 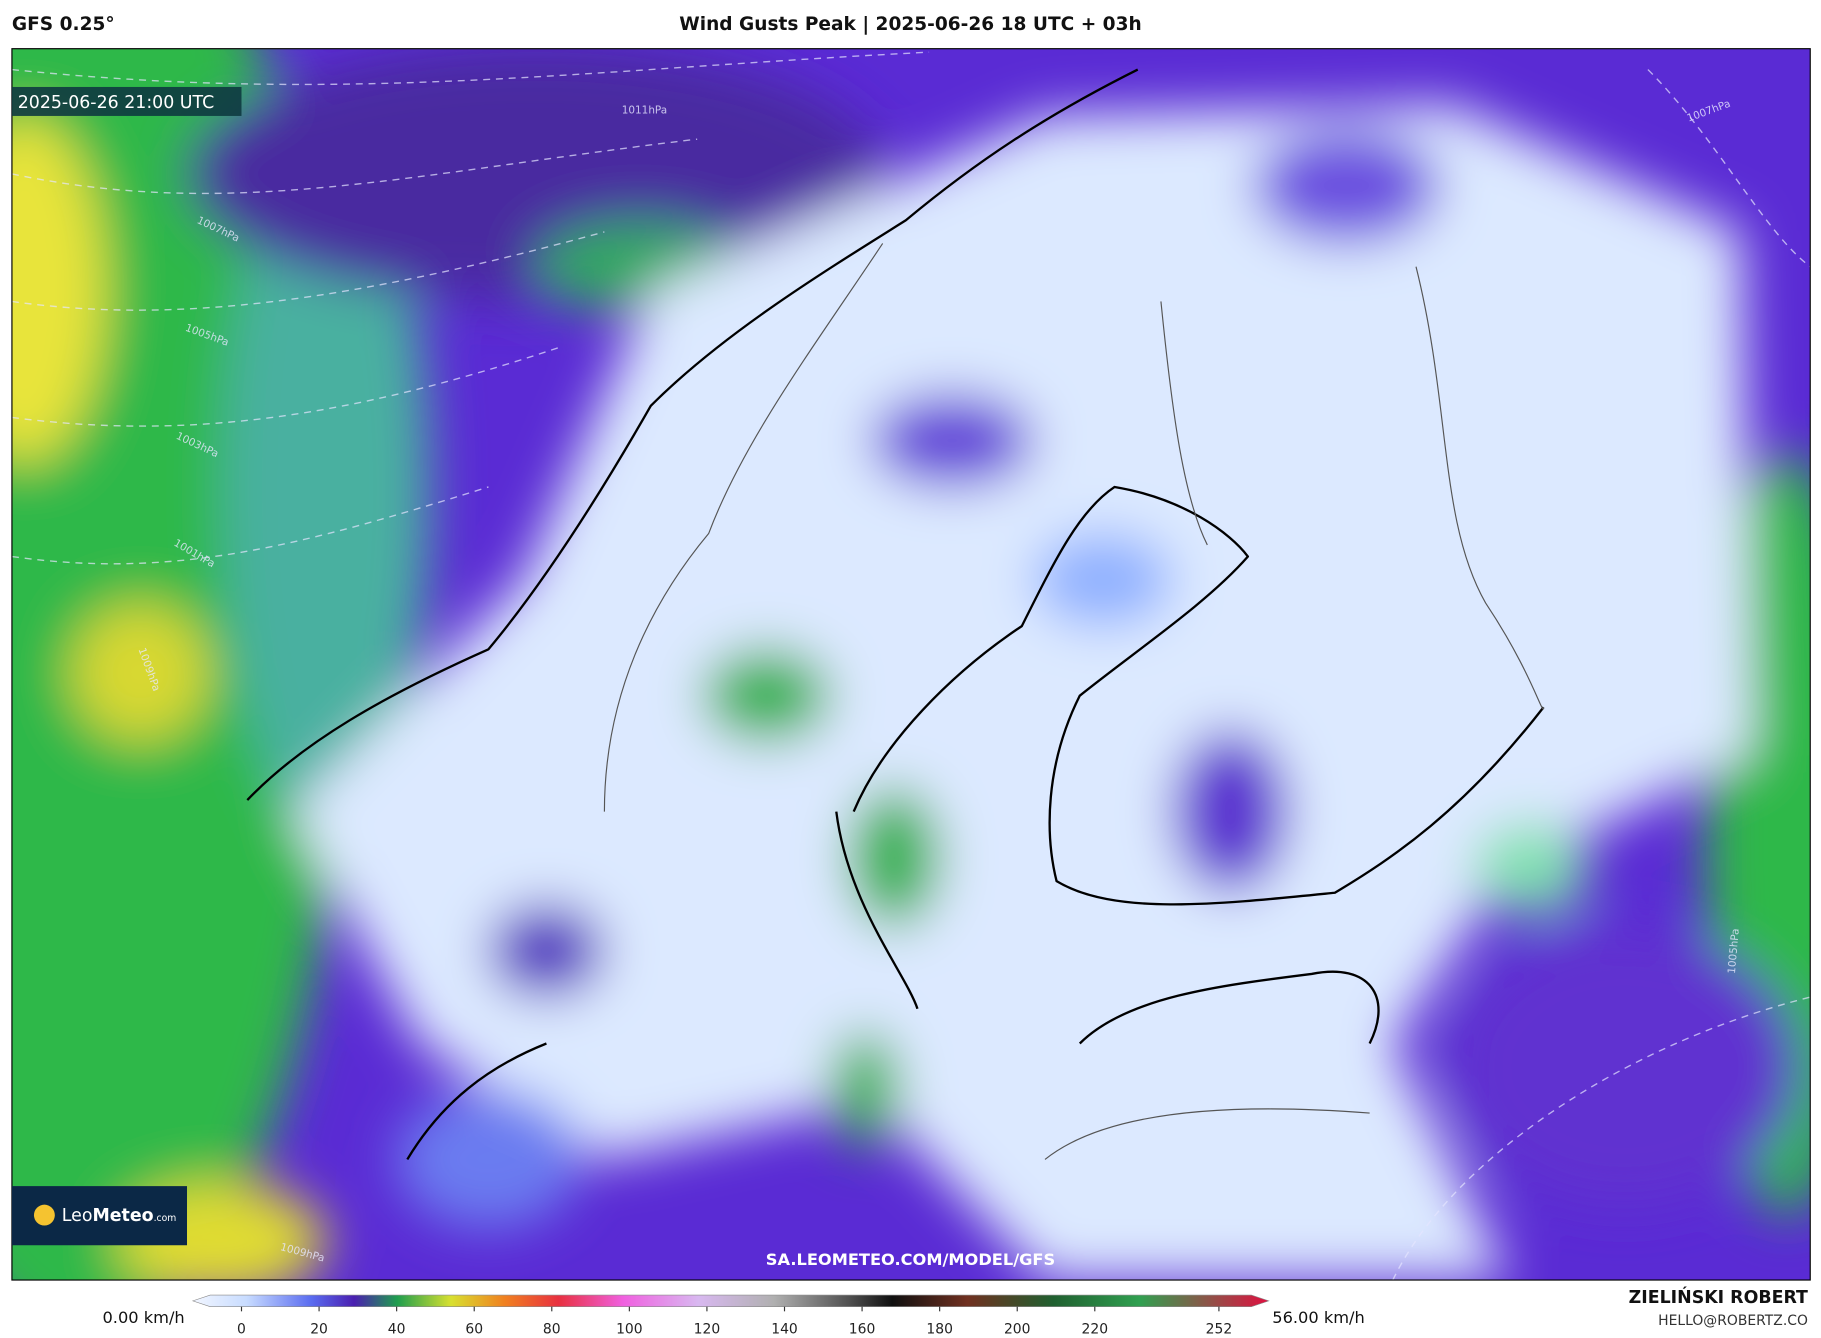 I want to click on colorbar-tick-label: 220, so click(x=1095, y=1329).